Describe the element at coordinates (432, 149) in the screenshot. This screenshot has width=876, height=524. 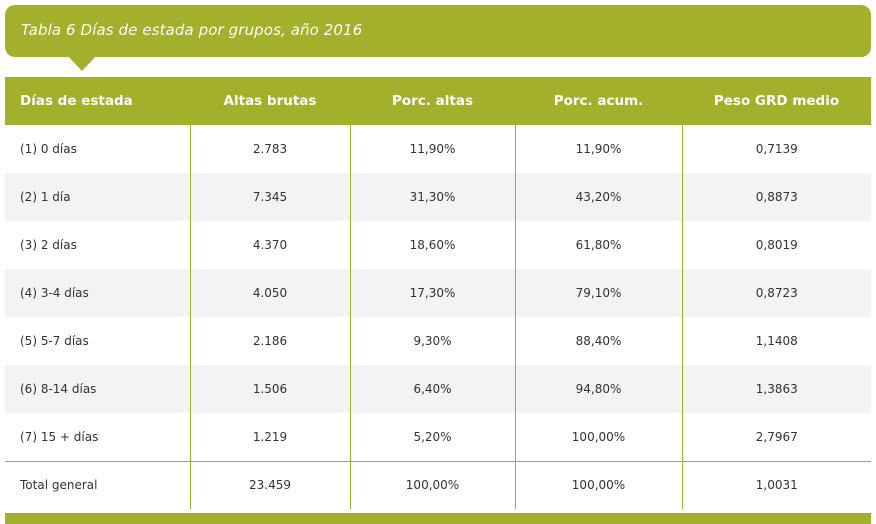
I see `cell-porc-altas: 11,90%` at that location.